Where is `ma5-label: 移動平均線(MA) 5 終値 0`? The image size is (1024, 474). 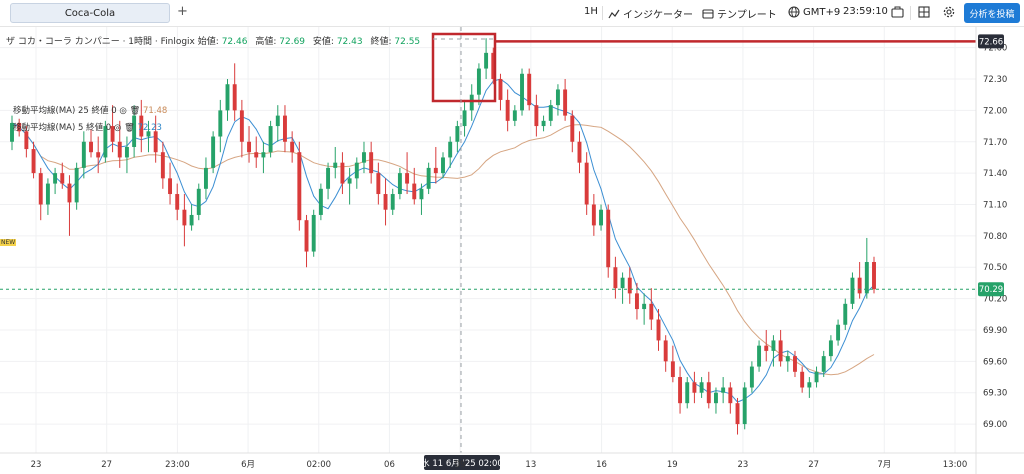 ma5-label: 移動平均線(MA) 5 終値 0 is located at coordinates (62, 128).